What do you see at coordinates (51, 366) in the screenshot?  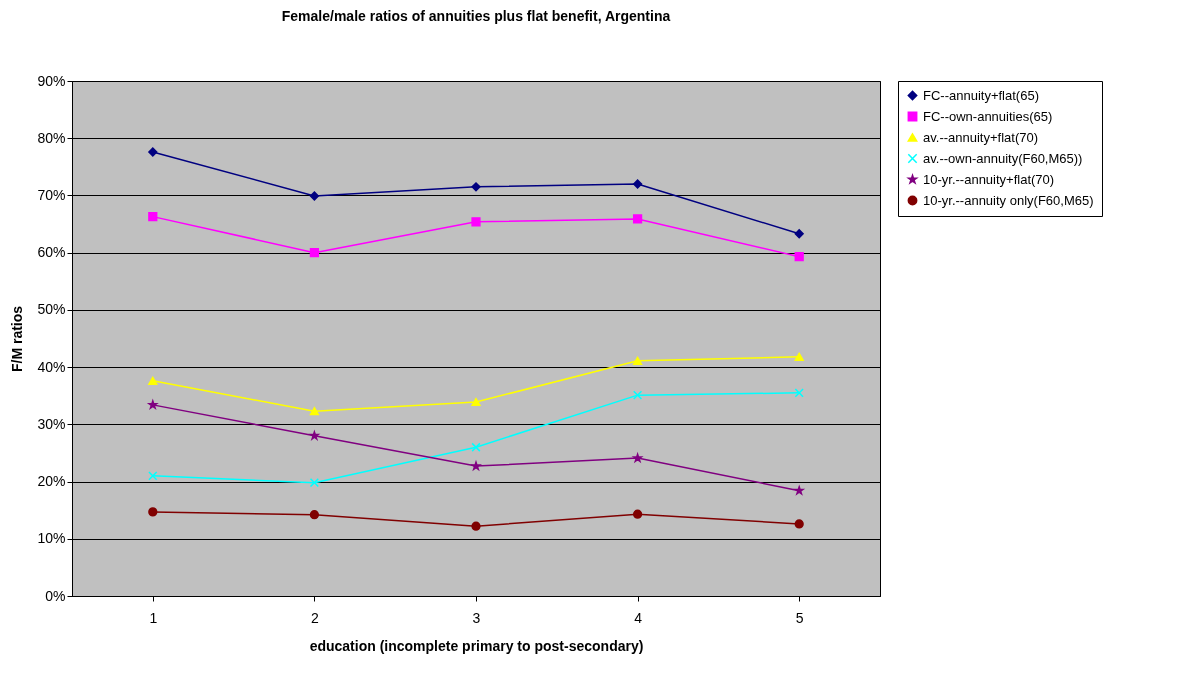 I see `y-tick-label: 40%` at bounding box center [51, 366].